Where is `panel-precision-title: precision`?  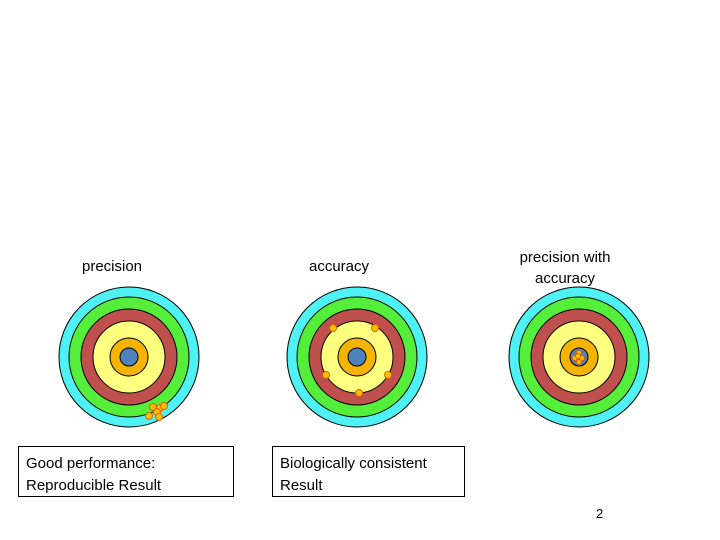
panel-precision-title: precision is located at coordinates (112, 266).